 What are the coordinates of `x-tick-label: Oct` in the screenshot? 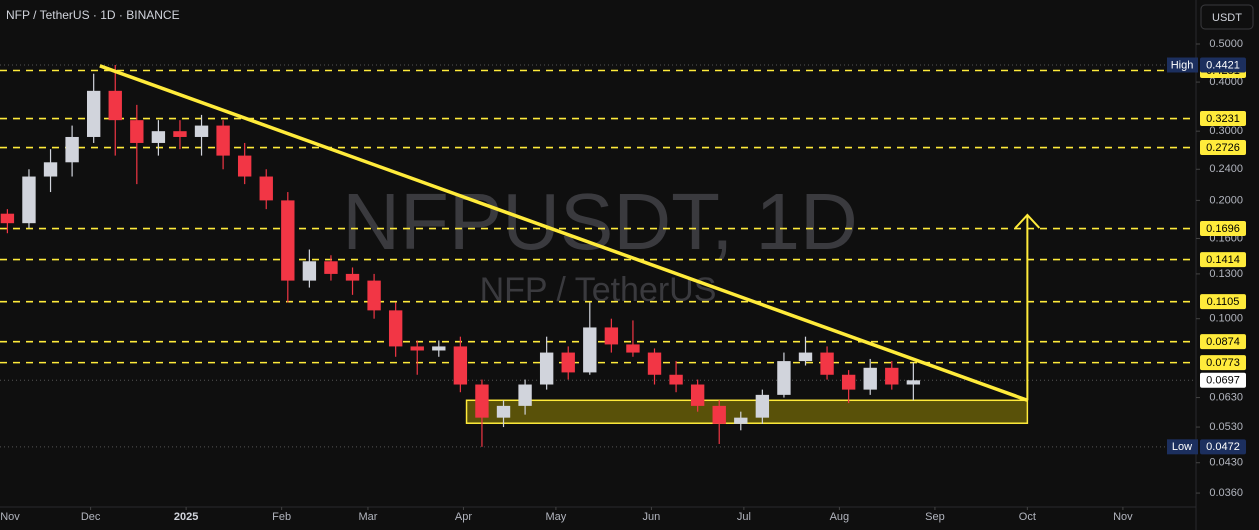 It's located at (1027, 517).